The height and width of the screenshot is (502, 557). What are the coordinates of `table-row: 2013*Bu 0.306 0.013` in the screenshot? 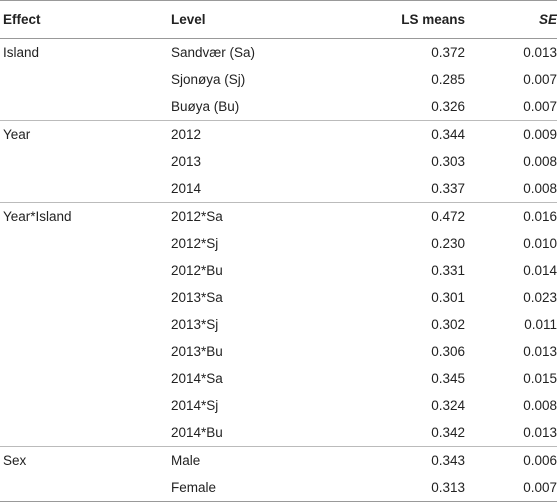 It's located at (278, 351).